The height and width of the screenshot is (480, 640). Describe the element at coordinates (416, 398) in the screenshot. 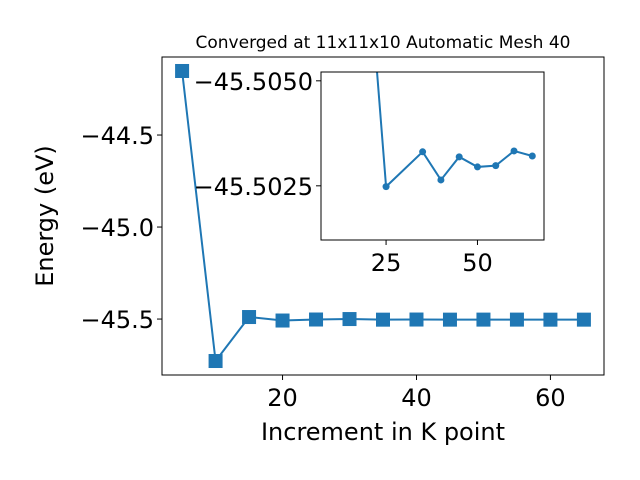

I see `x-tick-label: 40` at that location.